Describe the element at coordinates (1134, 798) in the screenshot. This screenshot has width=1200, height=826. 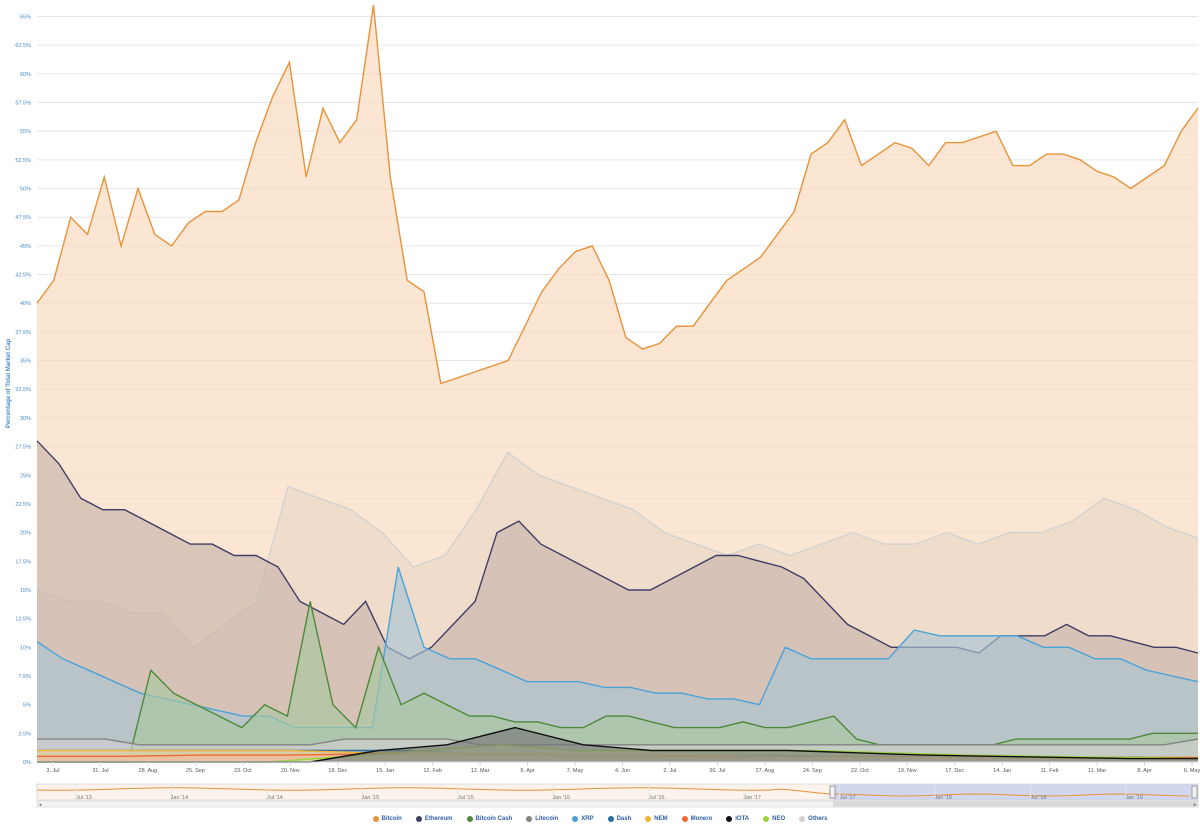
I see `navigator-tick-label: Jan '19` at that location.